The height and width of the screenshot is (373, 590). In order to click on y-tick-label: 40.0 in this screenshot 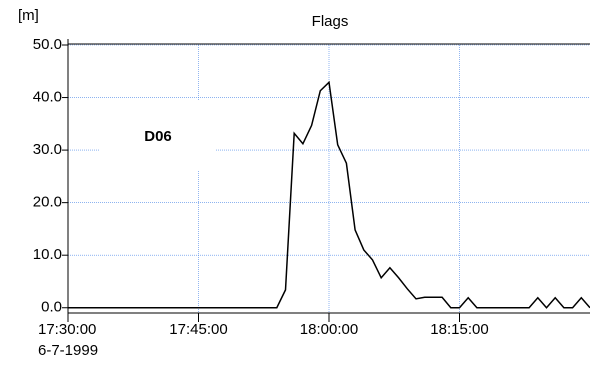, I will do `click(47, 97)`.